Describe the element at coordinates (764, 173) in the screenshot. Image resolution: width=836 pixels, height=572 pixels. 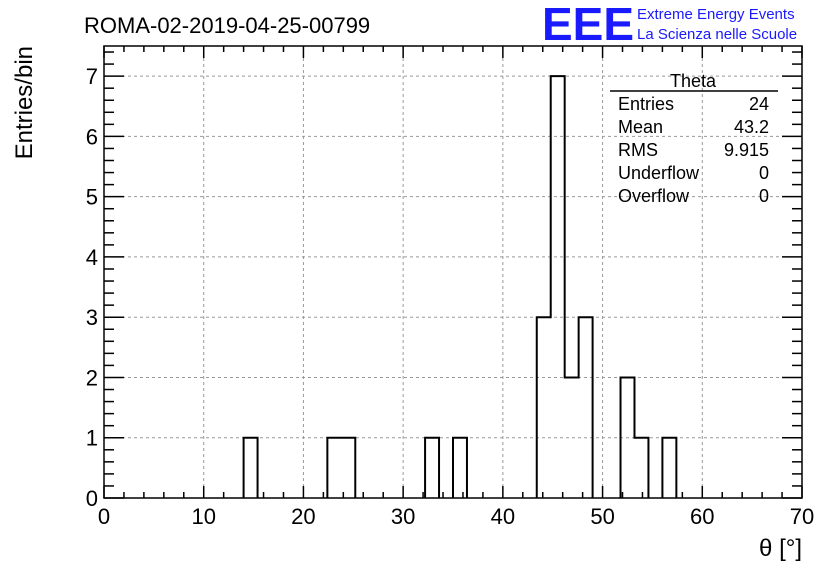
I see `stats-value-underflow: 0` at that location.